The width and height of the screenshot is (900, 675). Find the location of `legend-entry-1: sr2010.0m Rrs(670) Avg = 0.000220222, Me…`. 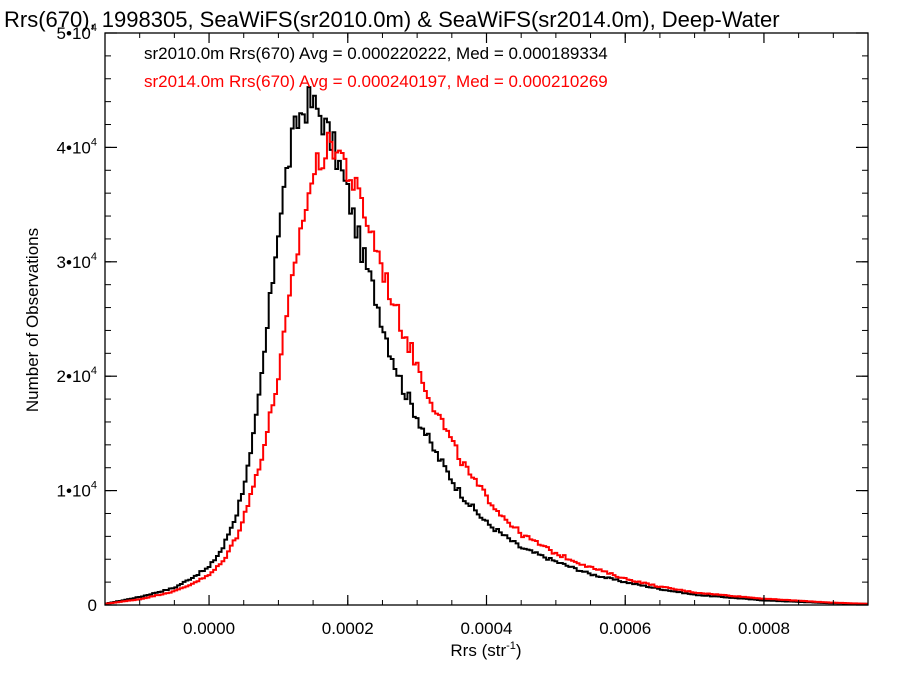

legend-entry-1: sr2010.0m Rrs(670) Avg = 0.000220222, Me… is located at coordinates (376, 53).